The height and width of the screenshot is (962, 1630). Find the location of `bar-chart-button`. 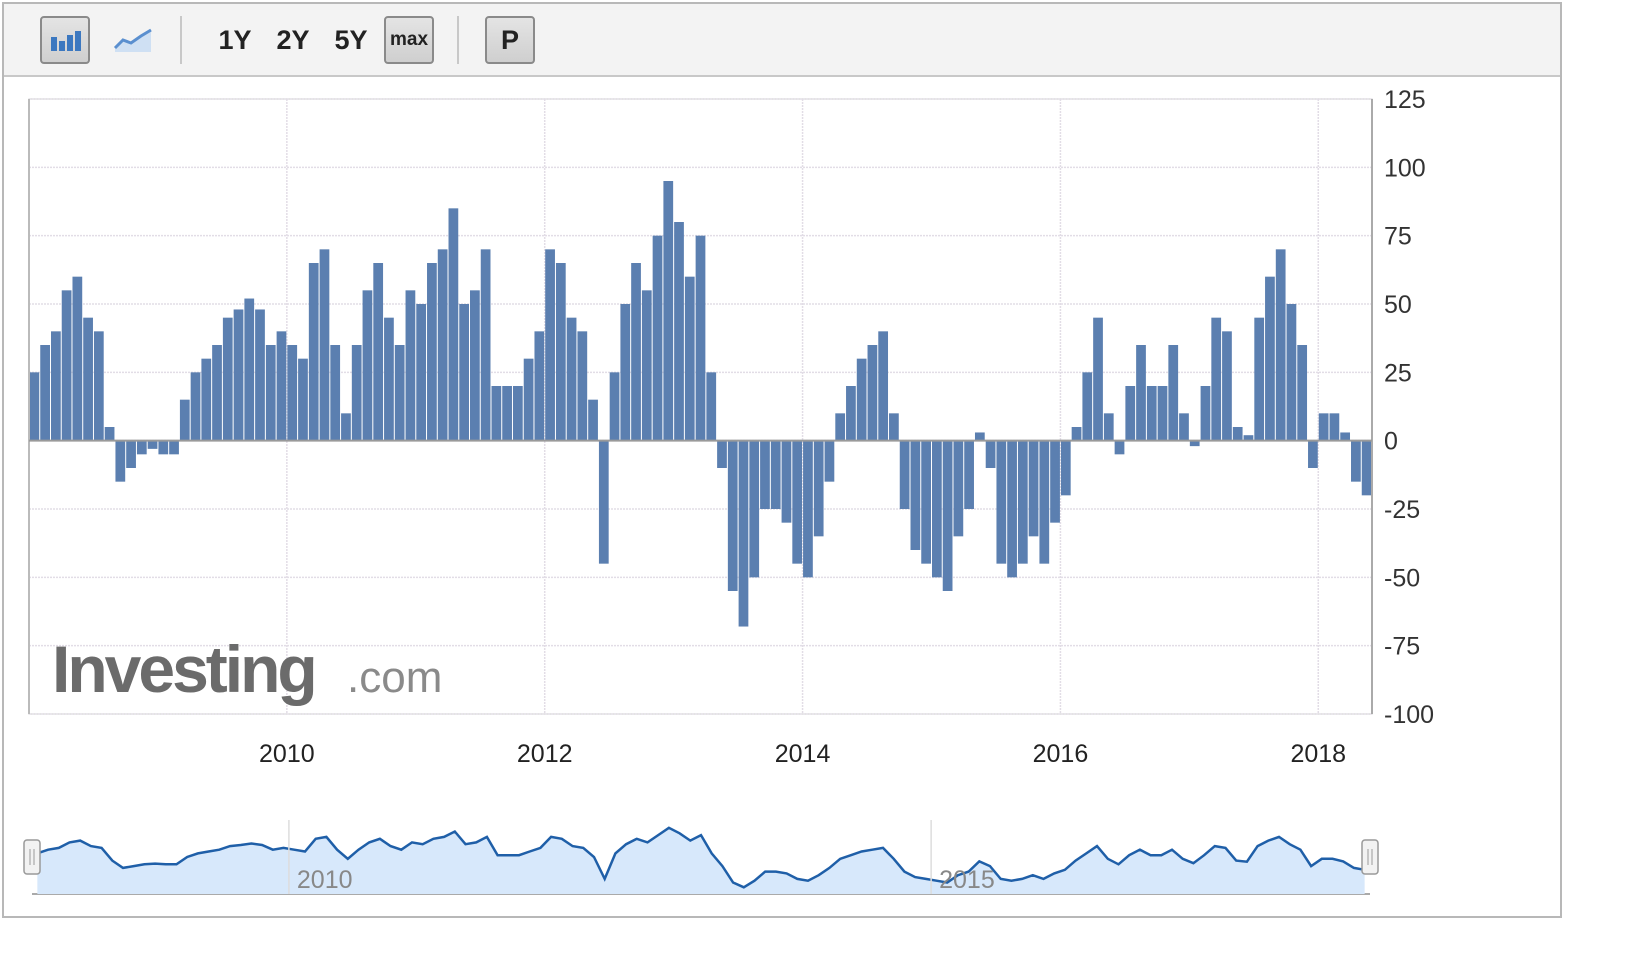

bar-chart-button is located at coordinates (65, 40).